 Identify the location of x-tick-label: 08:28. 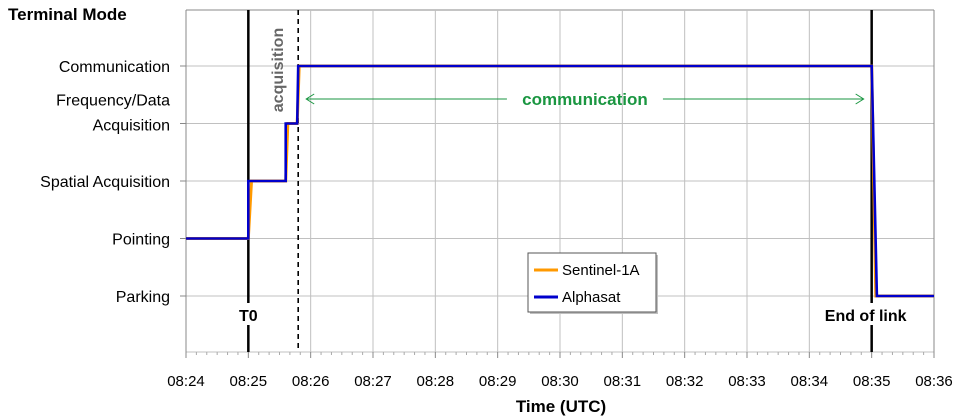
(436, 381).